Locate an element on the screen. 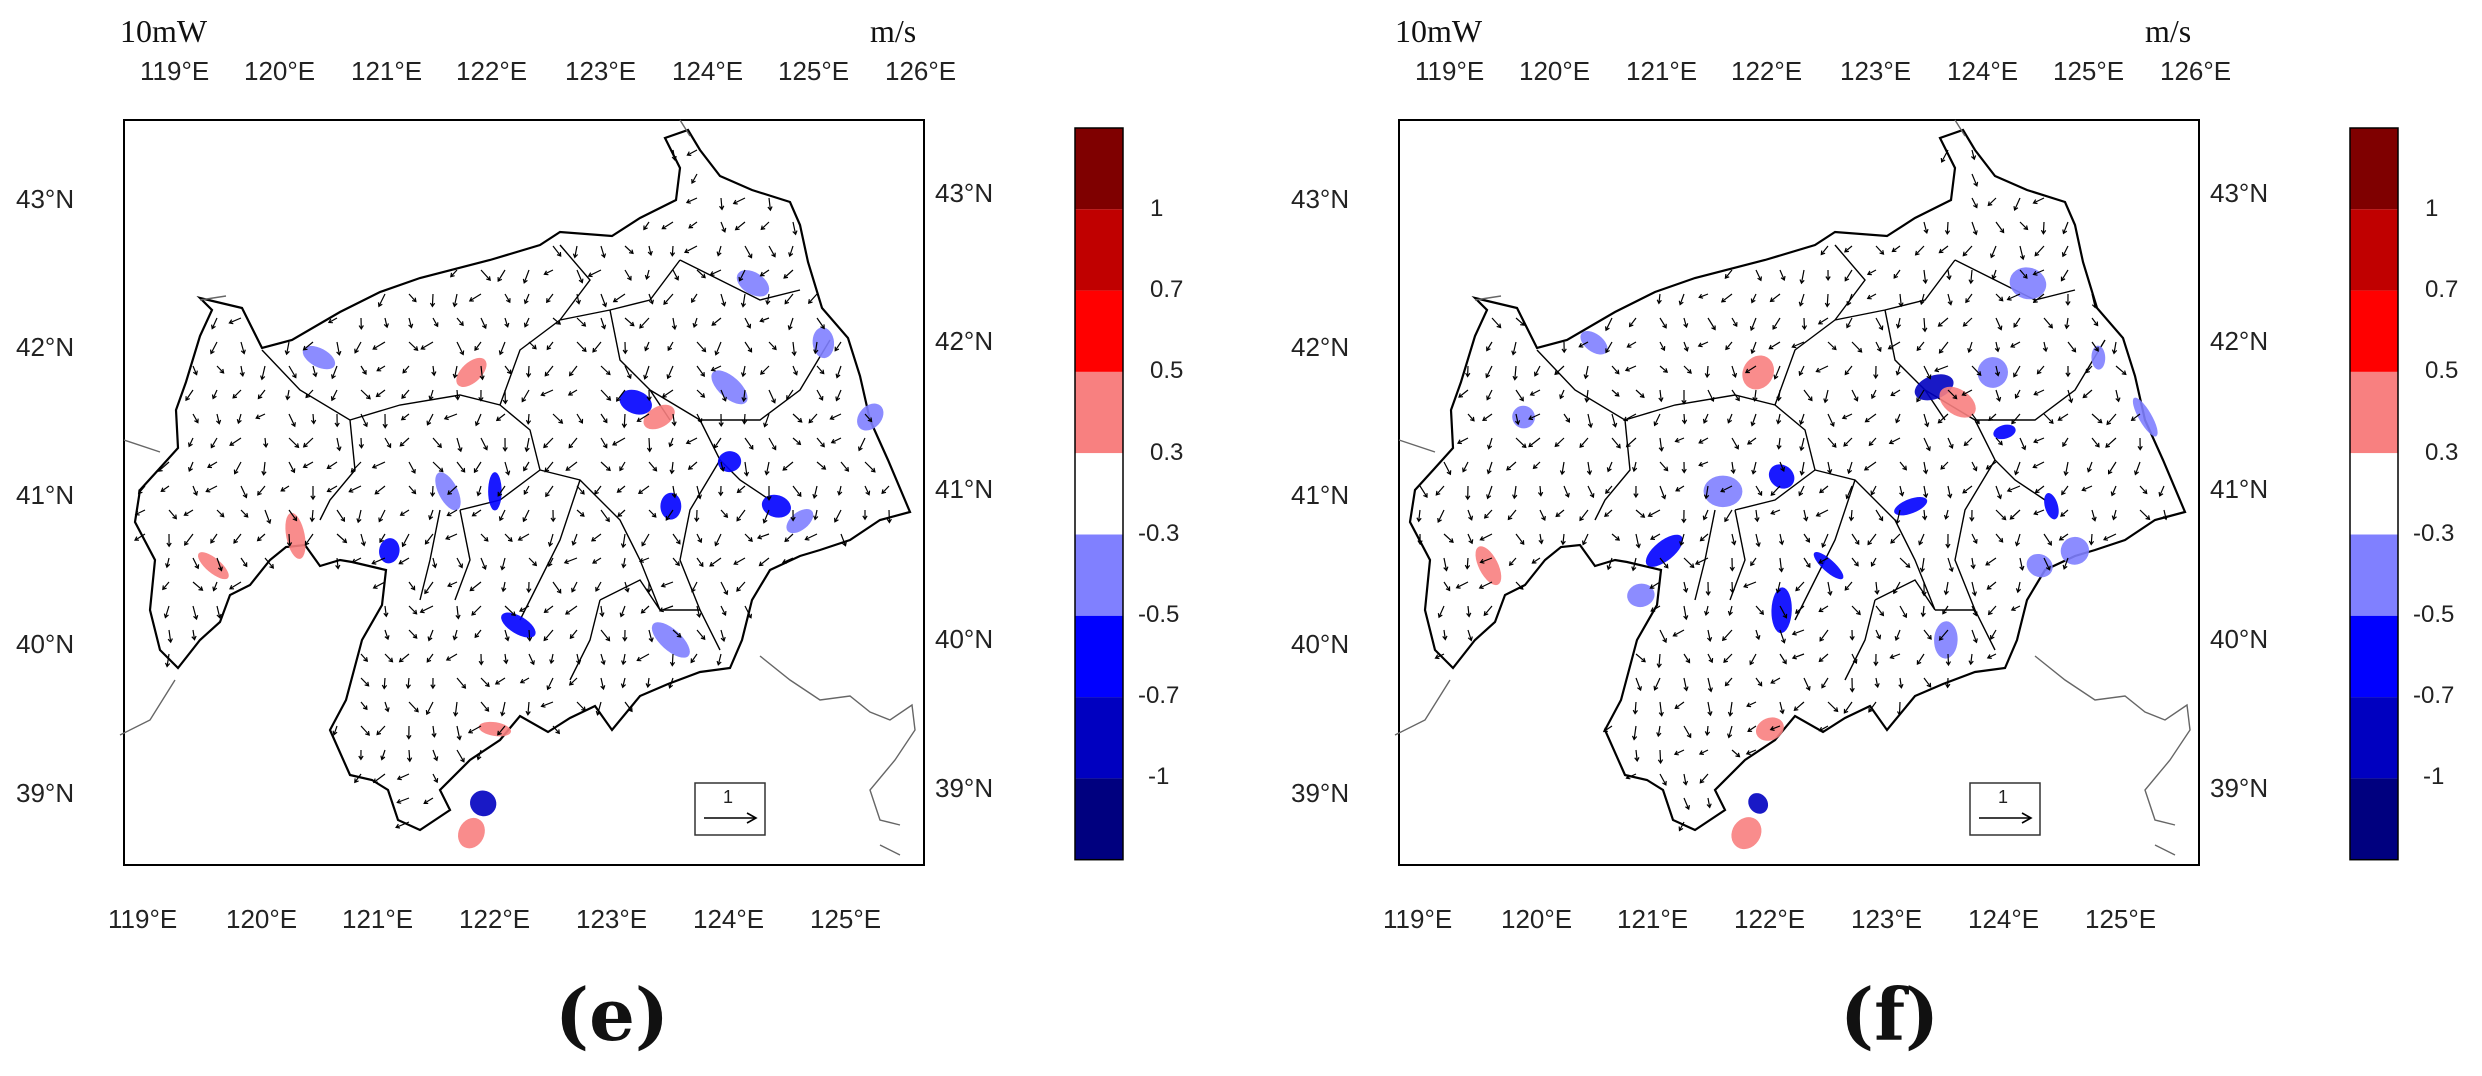 This screenshot has height=1076, width=2482. lon-tick: 121°E is located at coordinates (386, 71).